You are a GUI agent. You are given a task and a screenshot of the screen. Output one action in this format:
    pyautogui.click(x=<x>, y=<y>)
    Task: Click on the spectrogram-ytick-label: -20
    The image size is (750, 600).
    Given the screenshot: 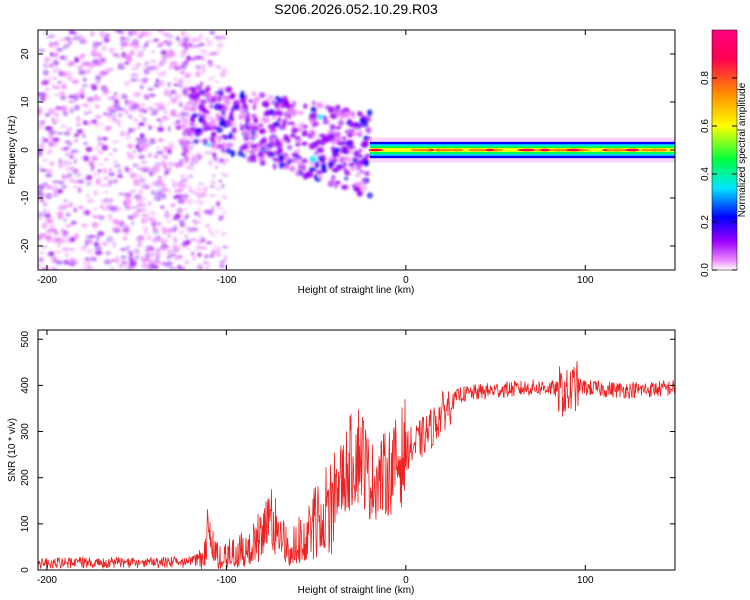 What is the action you would take?
    pyautogui.click(x=25, y=245)
    